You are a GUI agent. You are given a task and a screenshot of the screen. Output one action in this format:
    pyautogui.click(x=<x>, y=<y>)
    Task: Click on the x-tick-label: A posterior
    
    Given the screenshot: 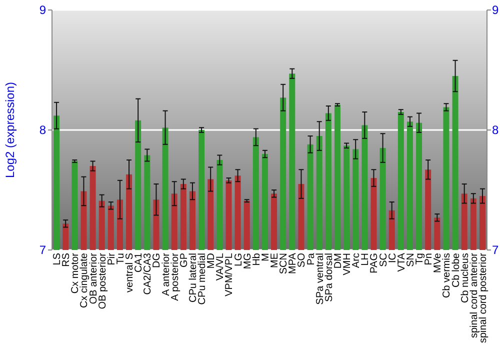 What is the action you would take?
    pyautogui.click(x=175, y=276)
    